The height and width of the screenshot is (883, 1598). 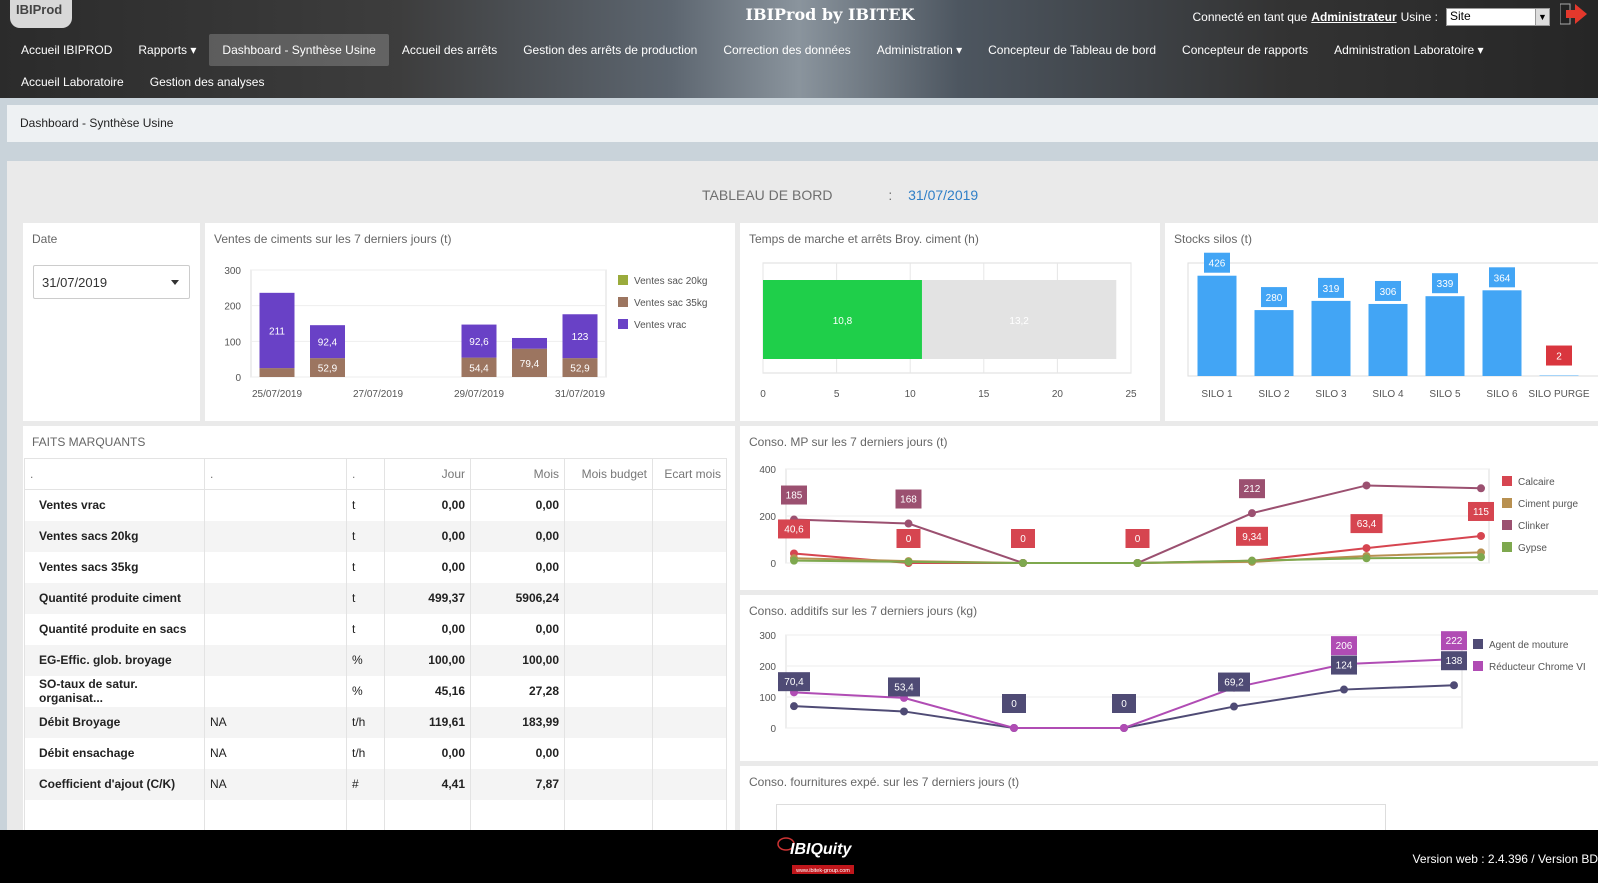 What do you see at coordinates (72, 82) in the screenshot?
I see `nav-item-accueil-laboratoire: Accueil Laboratoire` at bounding box center [72, 82].